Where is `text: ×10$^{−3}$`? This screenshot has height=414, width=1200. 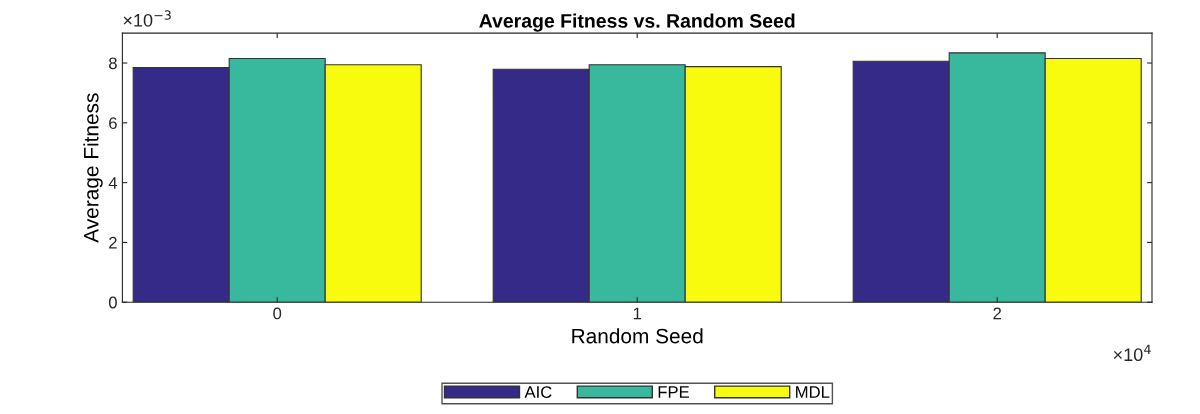 text: ×10$^{−3}$ is located at coordinates (147, 18).